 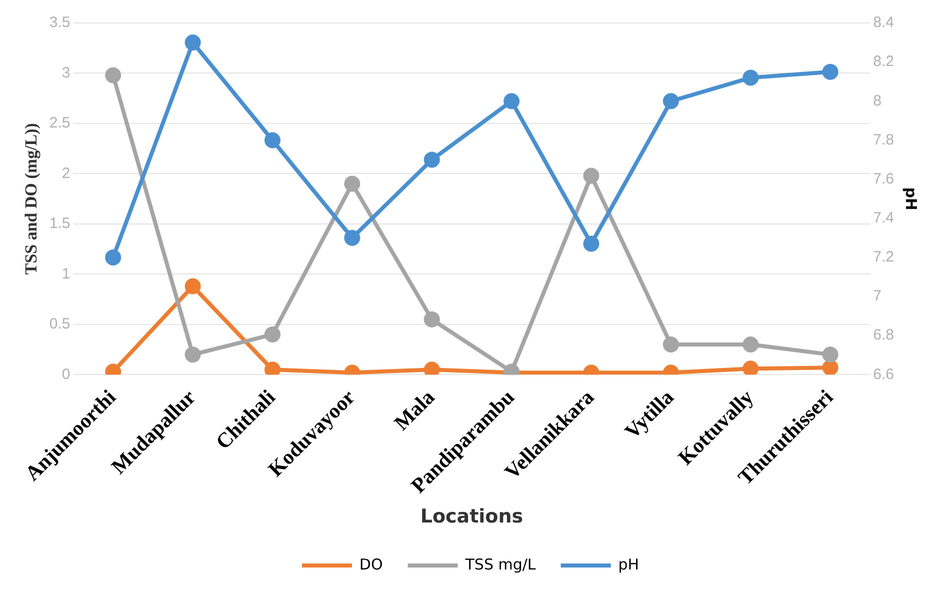 What do you see at coordinates (59, 223) in the screenshot?
I see `y-tick-label: 1.5` at bounding box center [59, 223].